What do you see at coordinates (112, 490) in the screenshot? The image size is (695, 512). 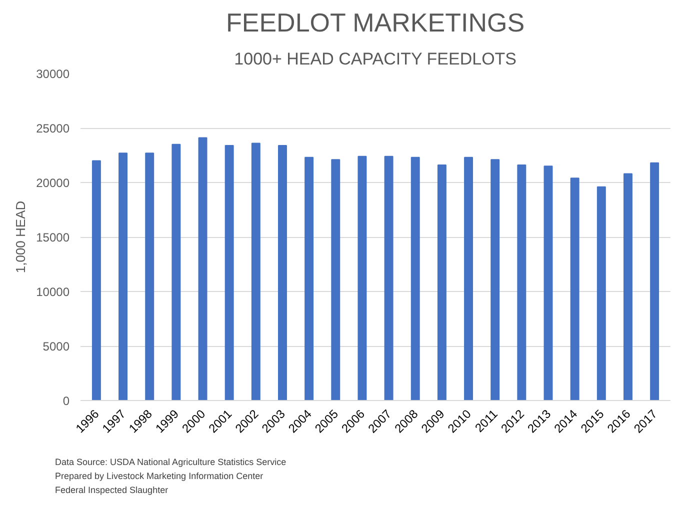 I see `text: Federal Inspected Slaughter` at bounding box center [112, 490].